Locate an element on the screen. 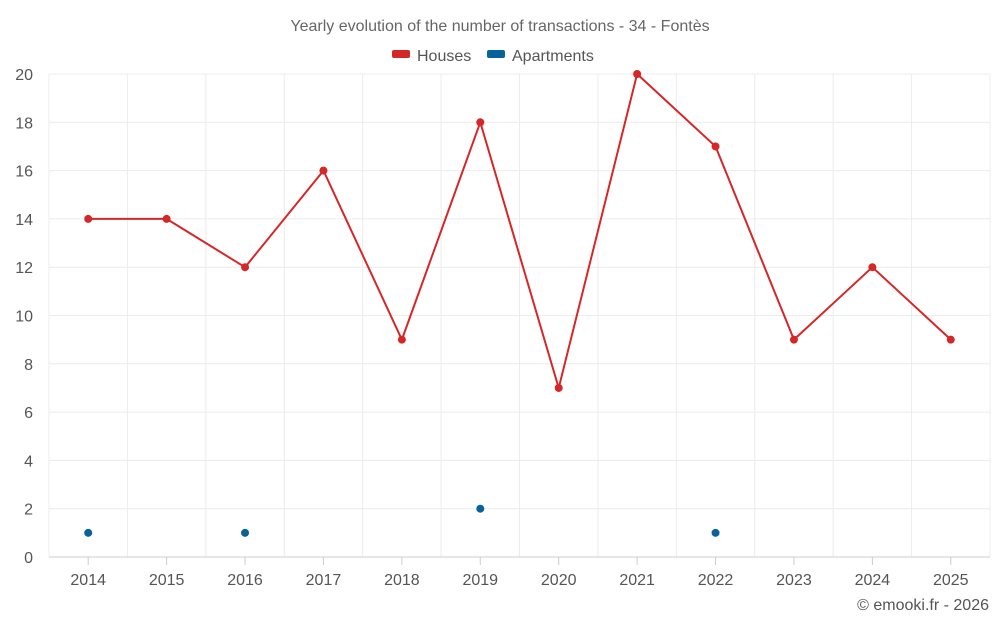 The width and height of the screenshot is (1000, 625). y-tick-label: 20 is located at coordinates (24, 75).